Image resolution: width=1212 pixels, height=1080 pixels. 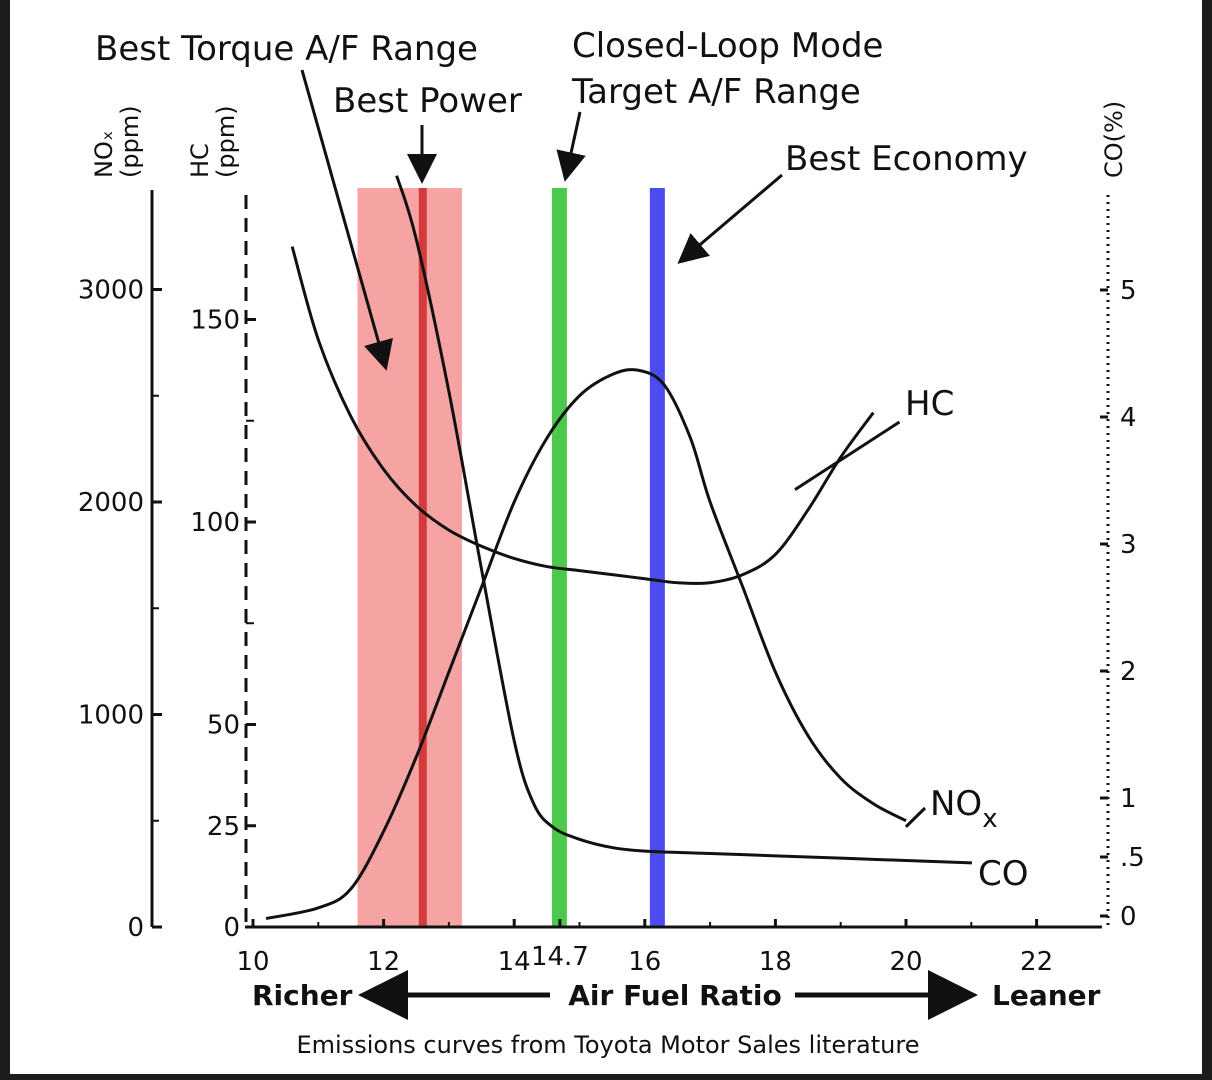 I want to click on x-tick-label: 18, so click(x=775, y=962).